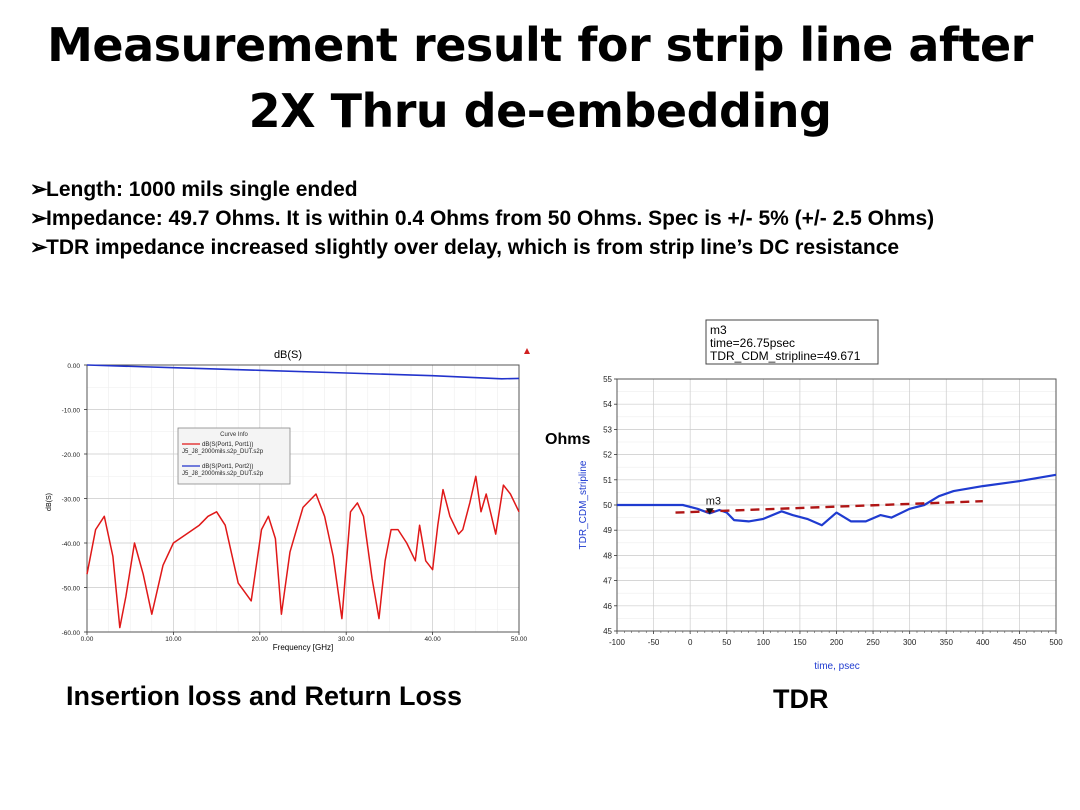 Image resolution: width=1080 pixels, height=810 pixels. I want to click on x-tick-label: 50.00, so click(519, 639).